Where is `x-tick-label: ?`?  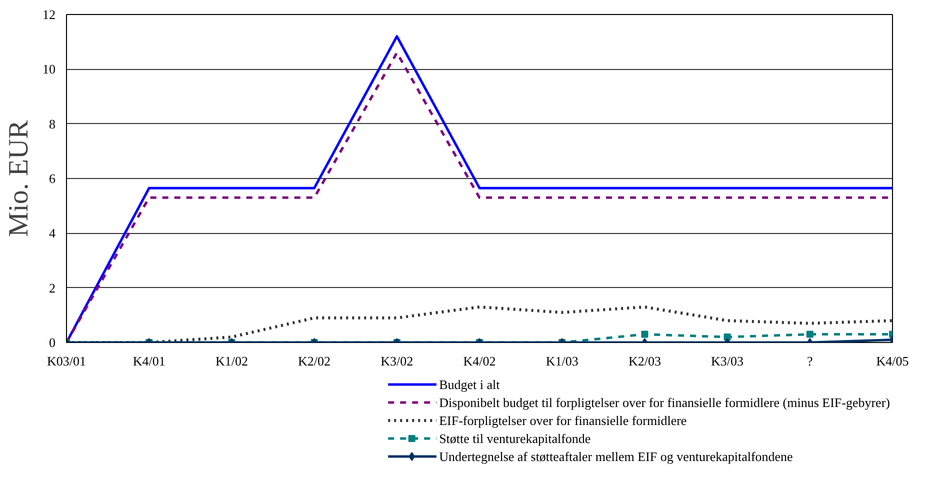
x-tick-label: ? is located at coordinates (810, 361).